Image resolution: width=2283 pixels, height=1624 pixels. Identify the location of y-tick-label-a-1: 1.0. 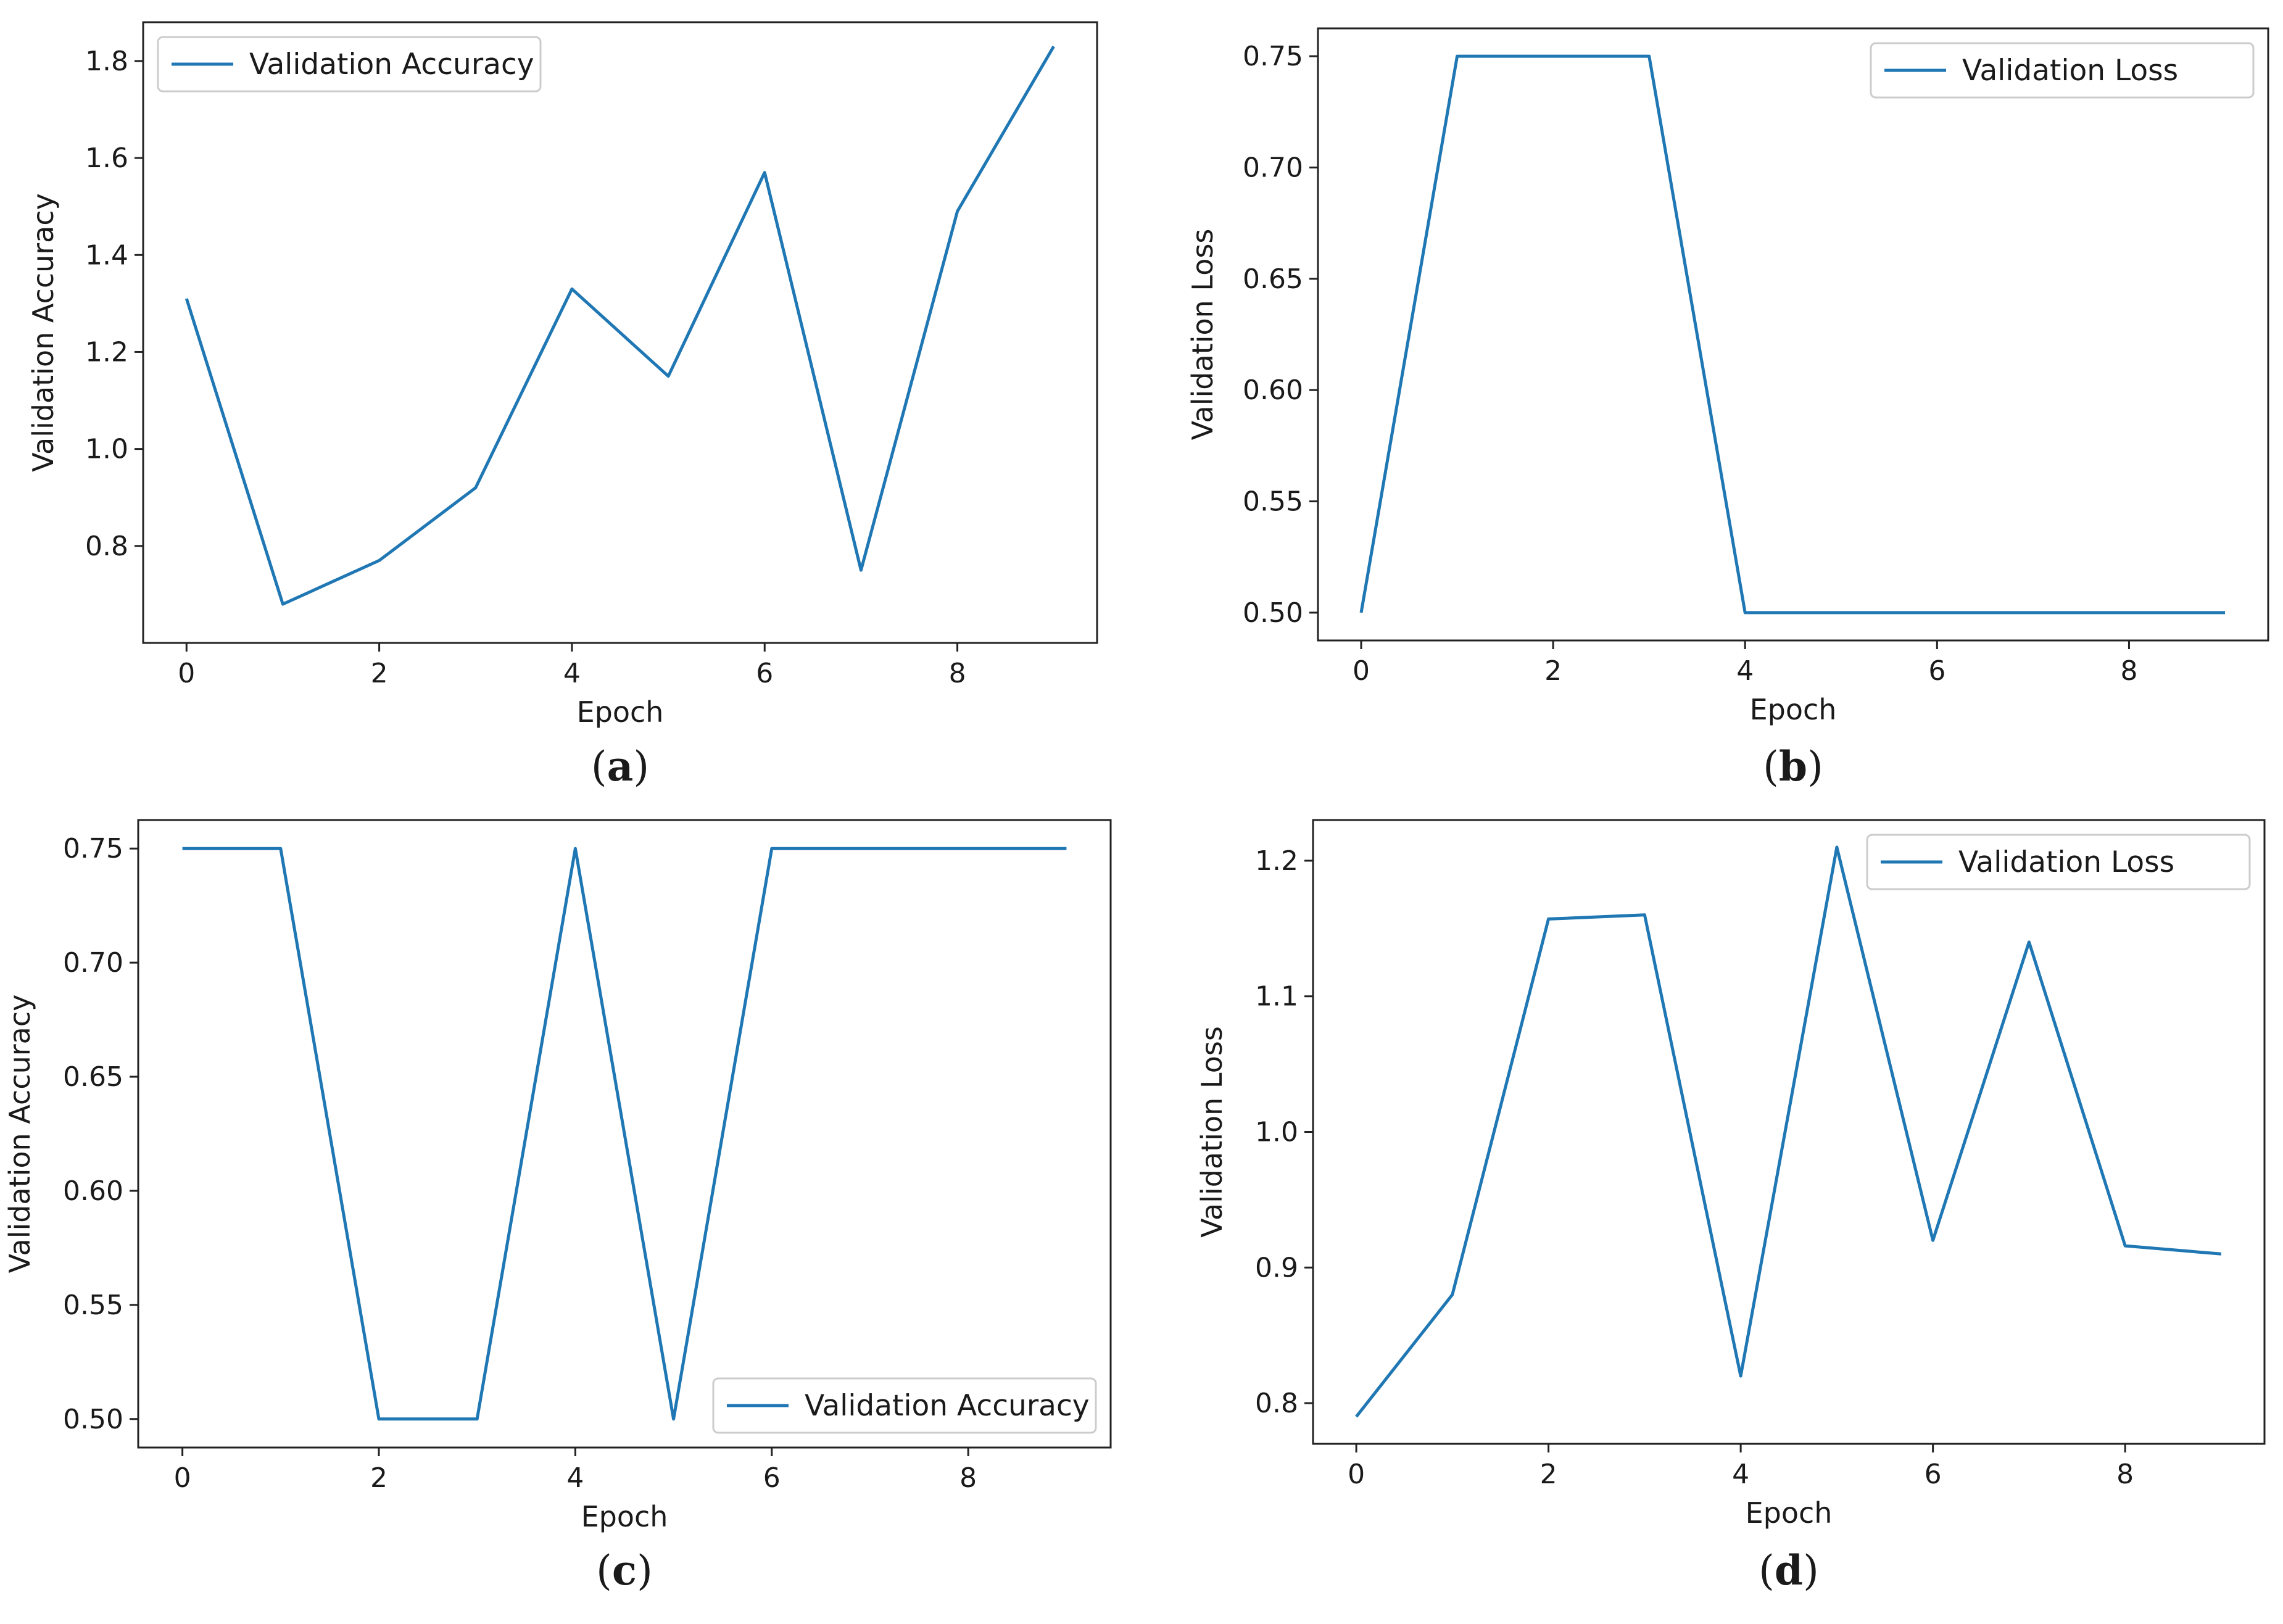
(107, 449).